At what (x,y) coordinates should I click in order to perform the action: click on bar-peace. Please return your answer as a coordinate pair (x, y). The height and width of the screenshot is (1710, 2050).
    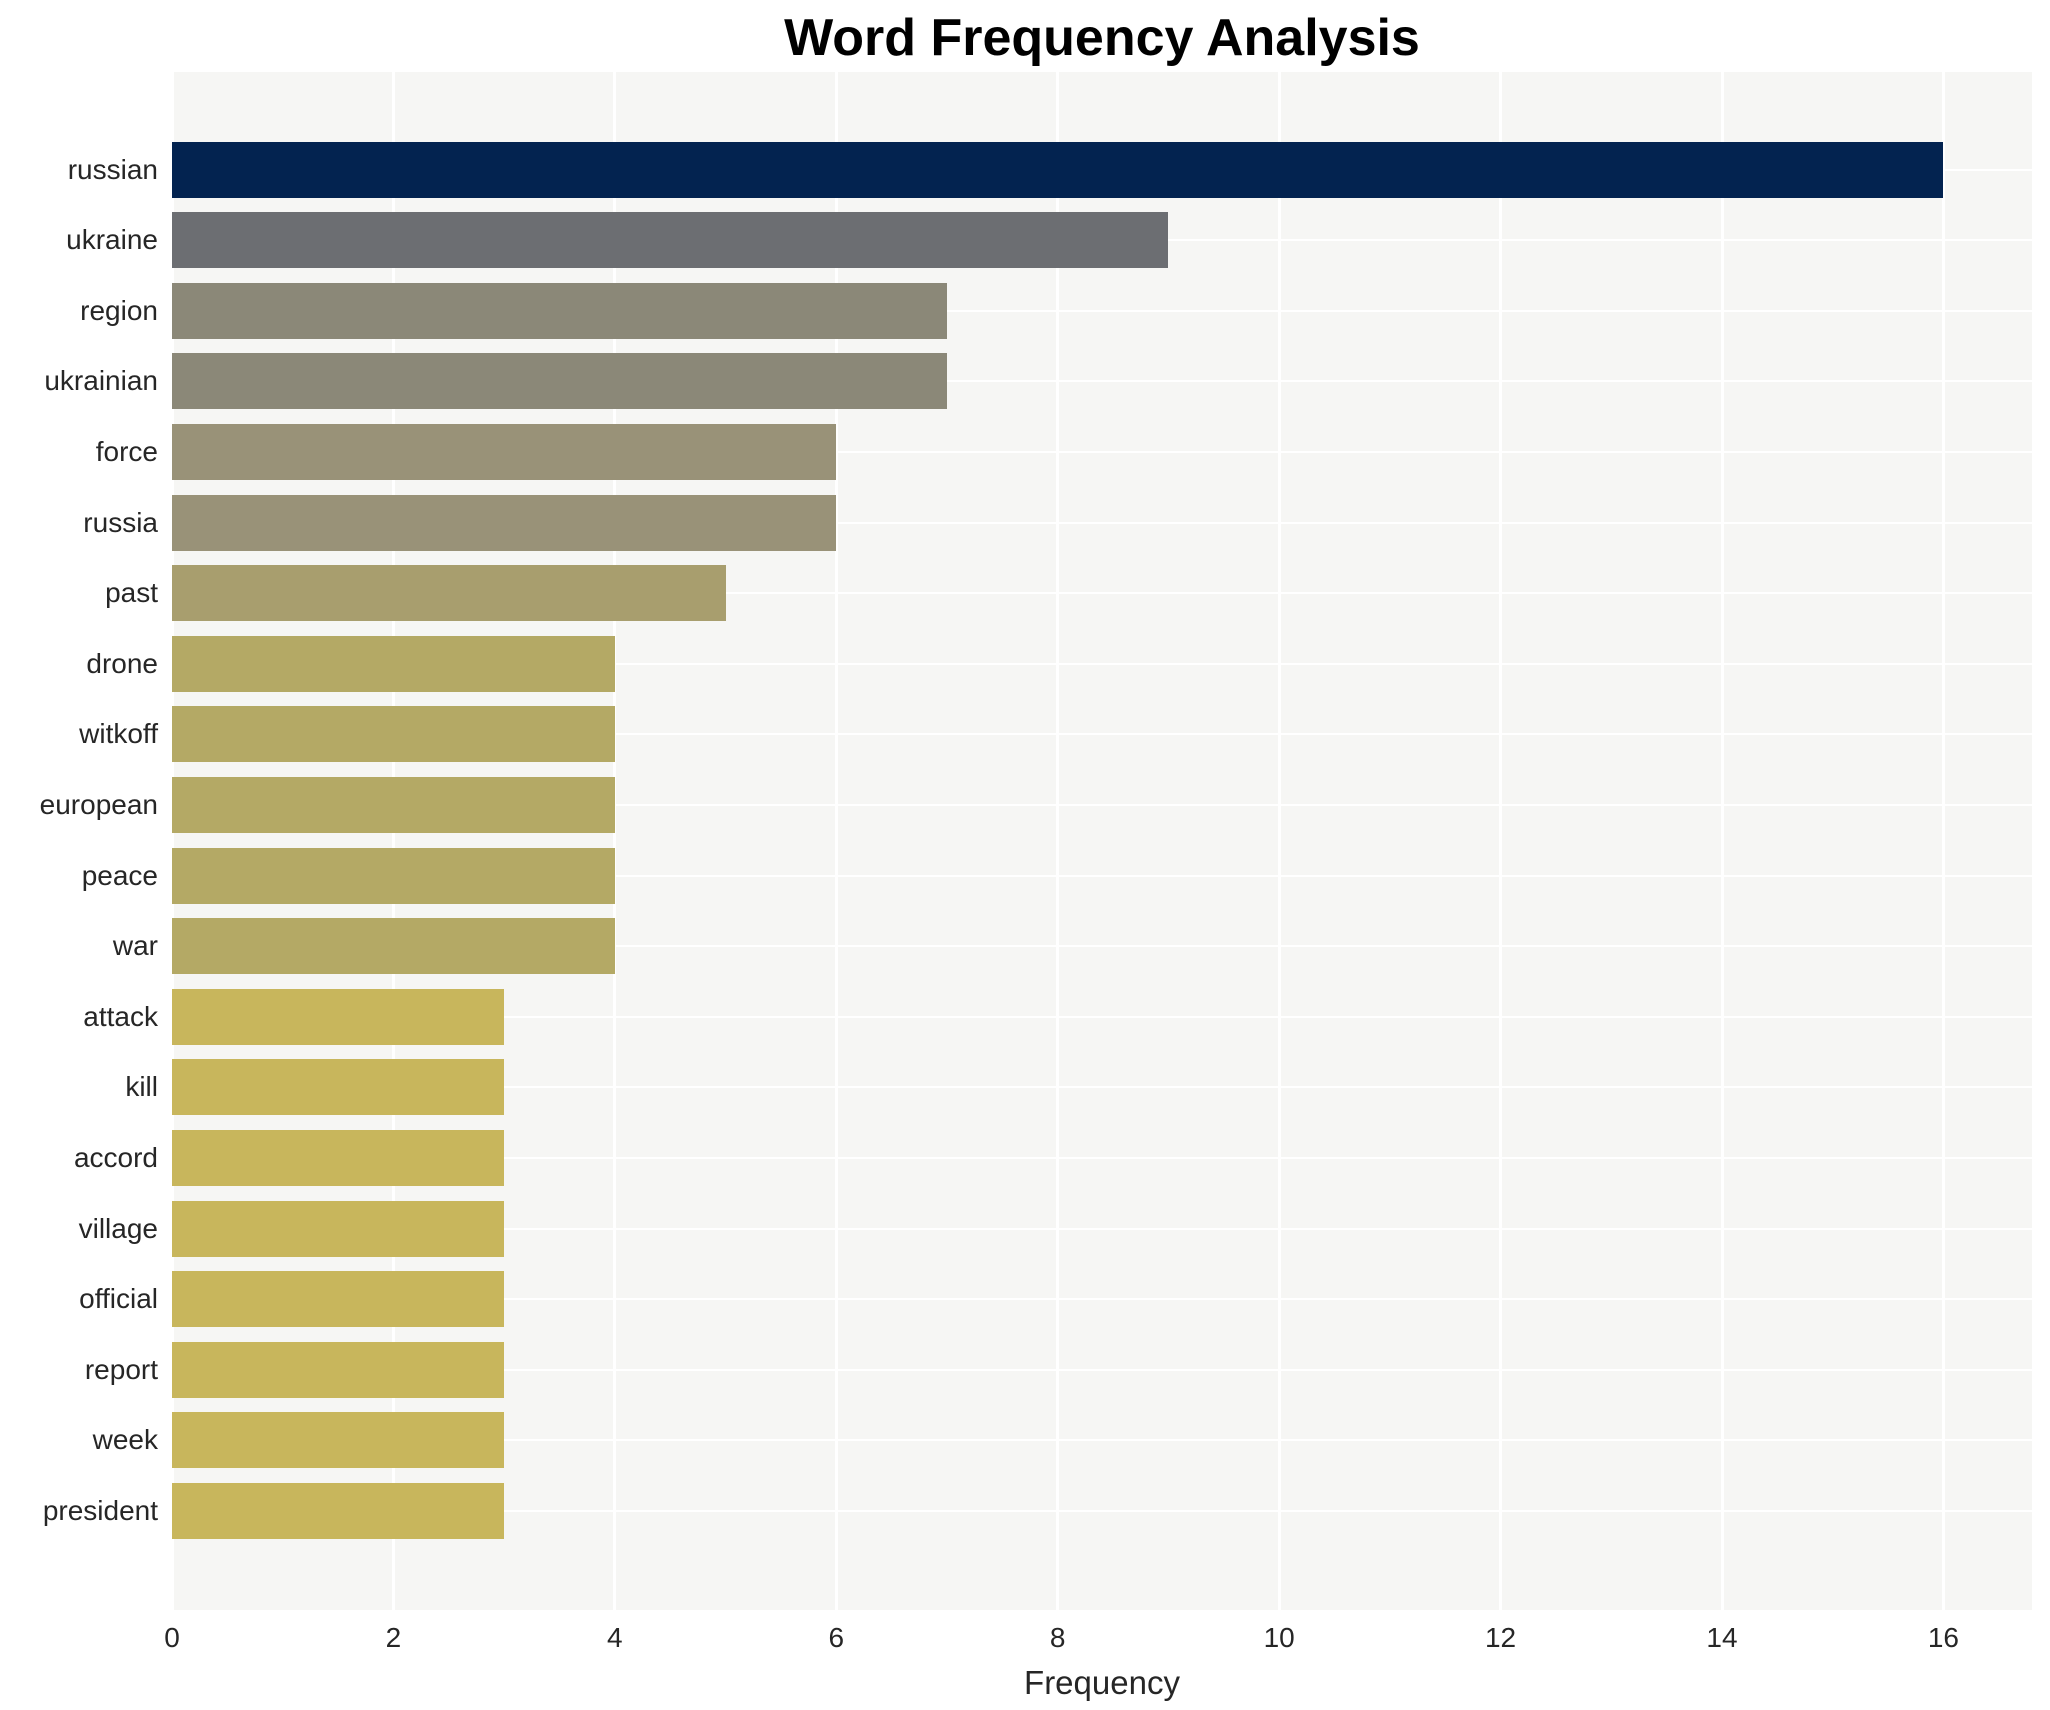
    Looking at the image, I should click on (393, 875).